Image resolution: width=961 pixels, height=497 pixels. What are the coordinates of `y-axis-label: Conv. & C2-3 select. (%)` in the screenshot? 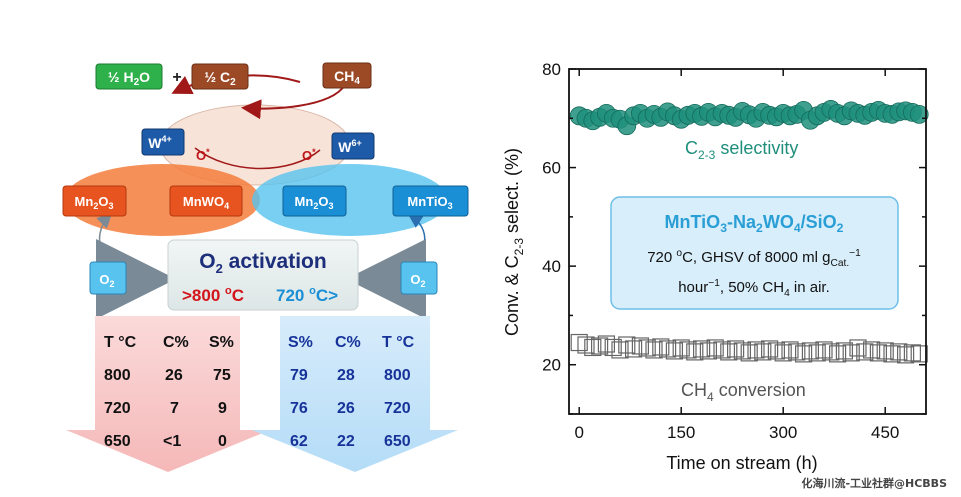 It's located at (514, 242).